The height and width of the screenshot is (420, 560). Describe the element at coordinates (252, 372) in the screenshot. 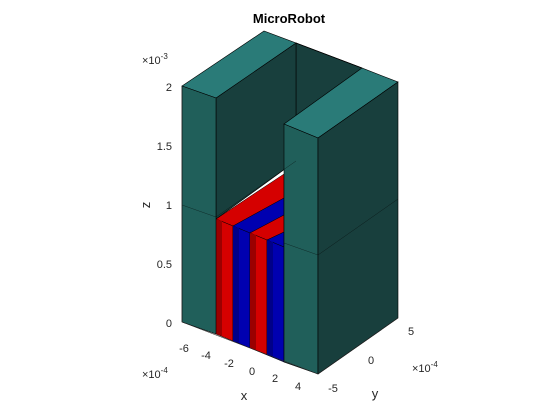

I see `x-tick-label: 0` at that location.